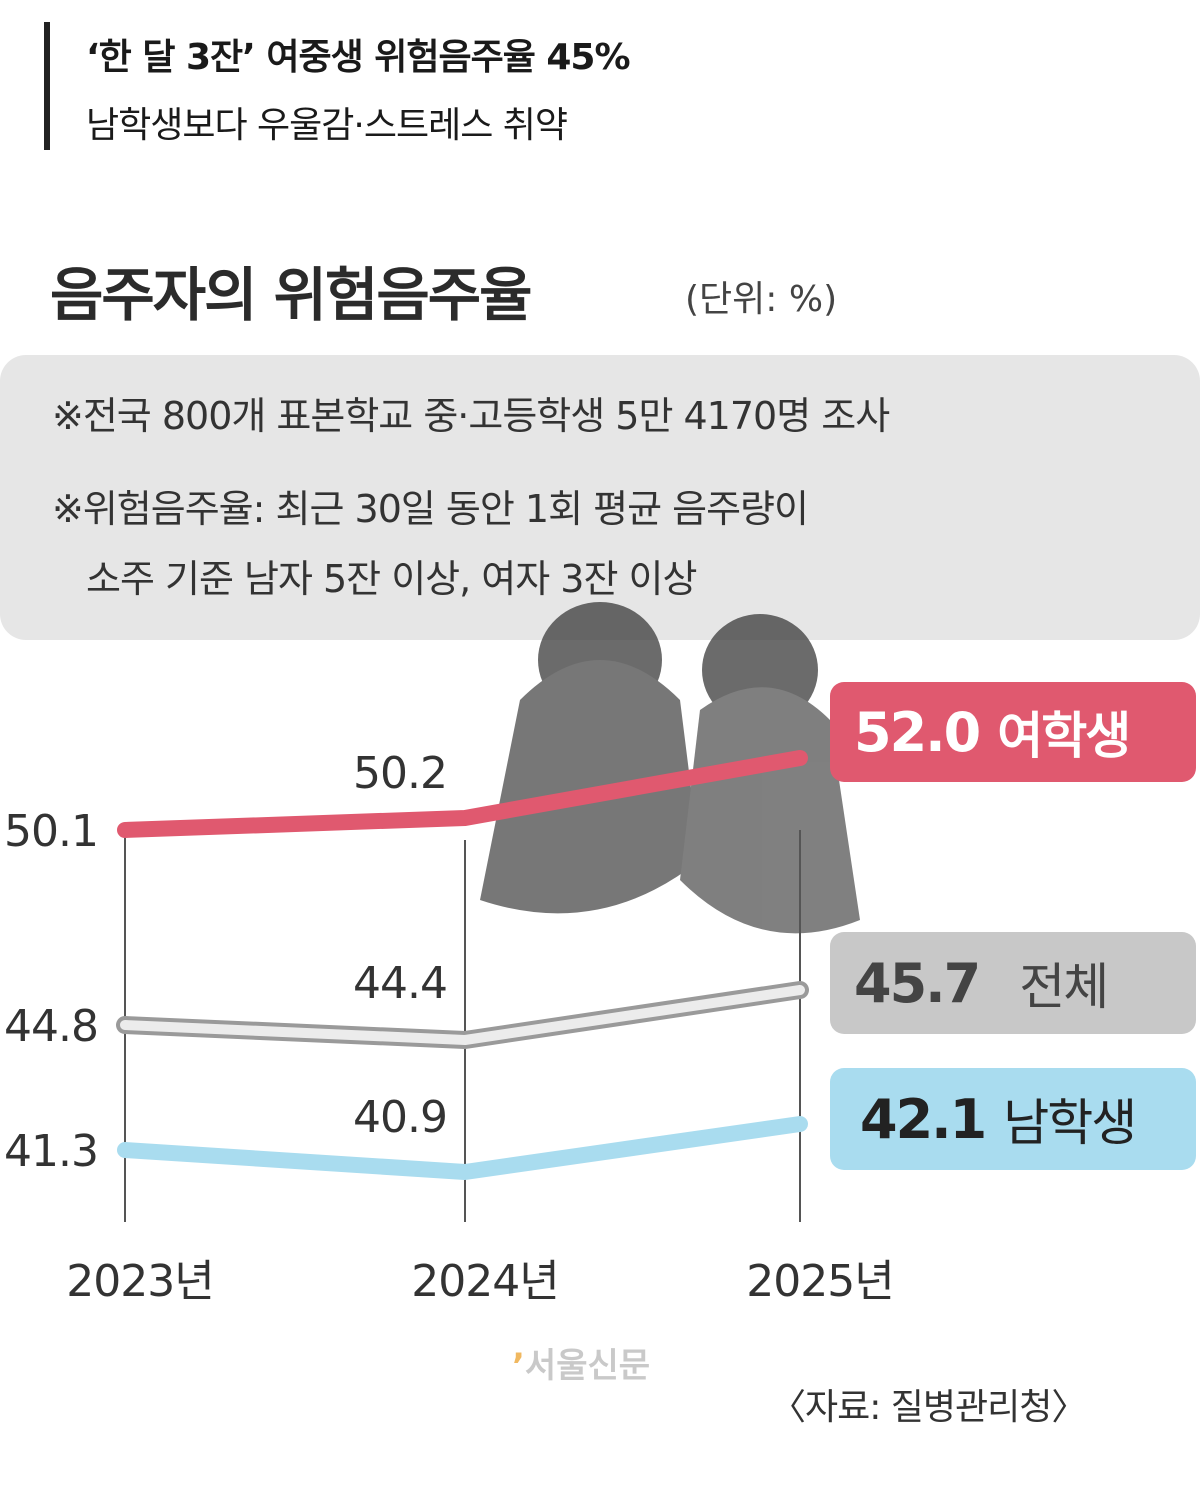 This screenshot has width=1200, height=1495. I want to click on value-label-2024-total: 44.4, so click(400, 983).